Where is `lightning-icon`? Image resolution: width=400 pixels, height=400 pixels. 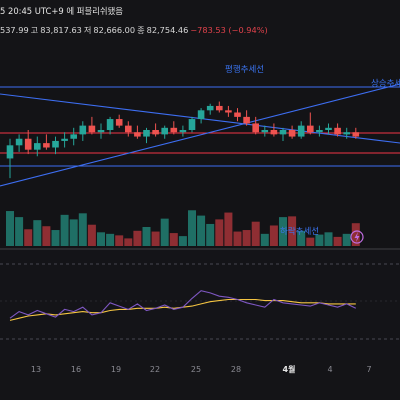
lightning-icon is located at coordinates (357, 237).